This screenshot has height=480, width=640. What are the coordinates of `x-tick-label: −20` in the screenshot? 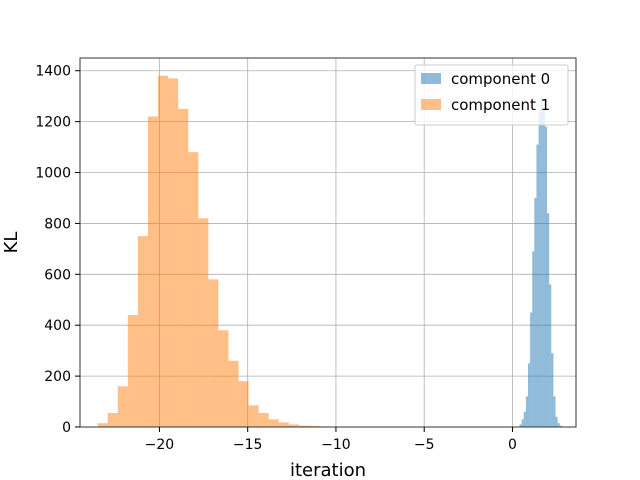 It's located at (160, 445).